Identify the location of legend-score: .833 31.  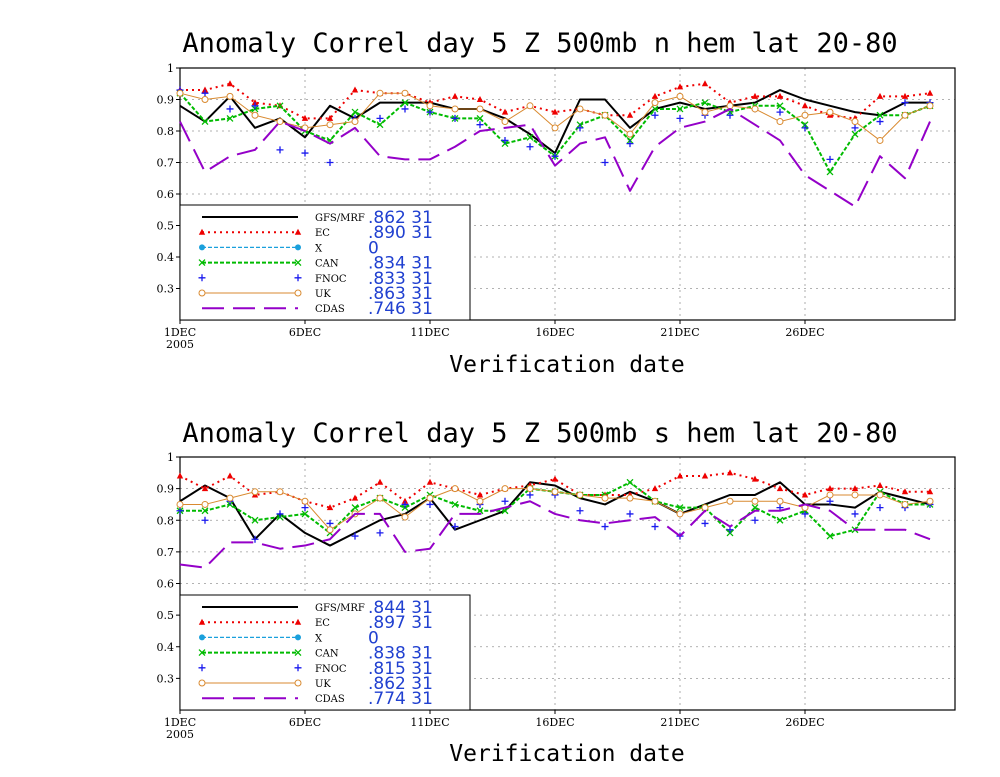
(400, 279).